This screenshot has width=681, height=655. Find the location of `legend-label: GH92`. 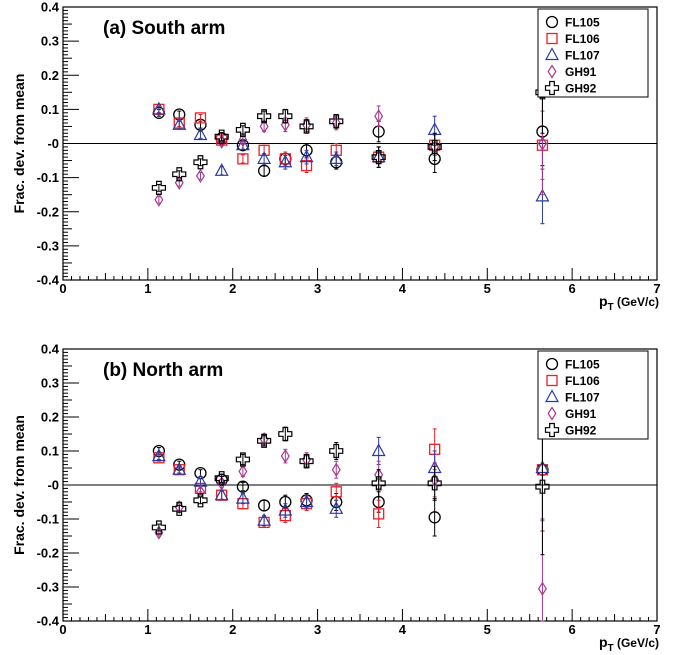

legend-label: GH92 is located at coordinates (581, 431).